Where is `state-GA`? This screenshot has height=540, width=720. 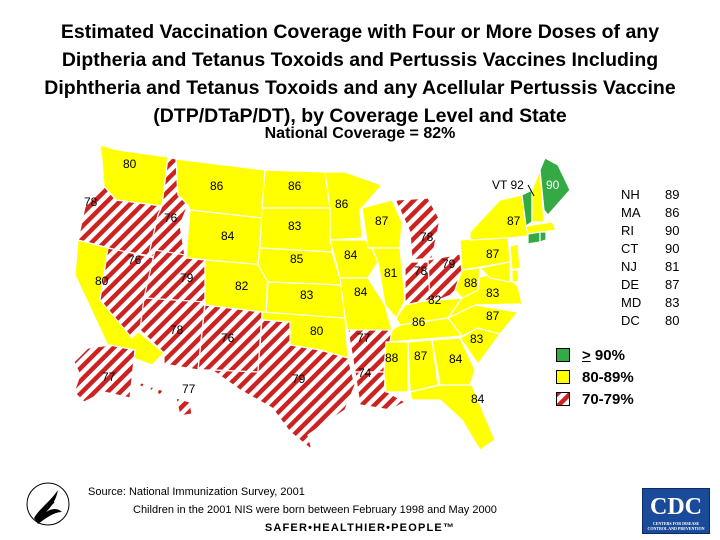 state-GA is located at coordinates (453, 361).